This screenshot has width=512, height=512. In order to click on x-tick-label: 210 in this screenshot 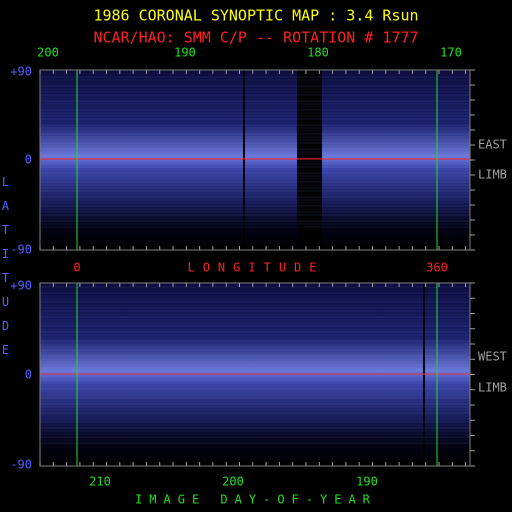, I will do `click(100, 482)`.